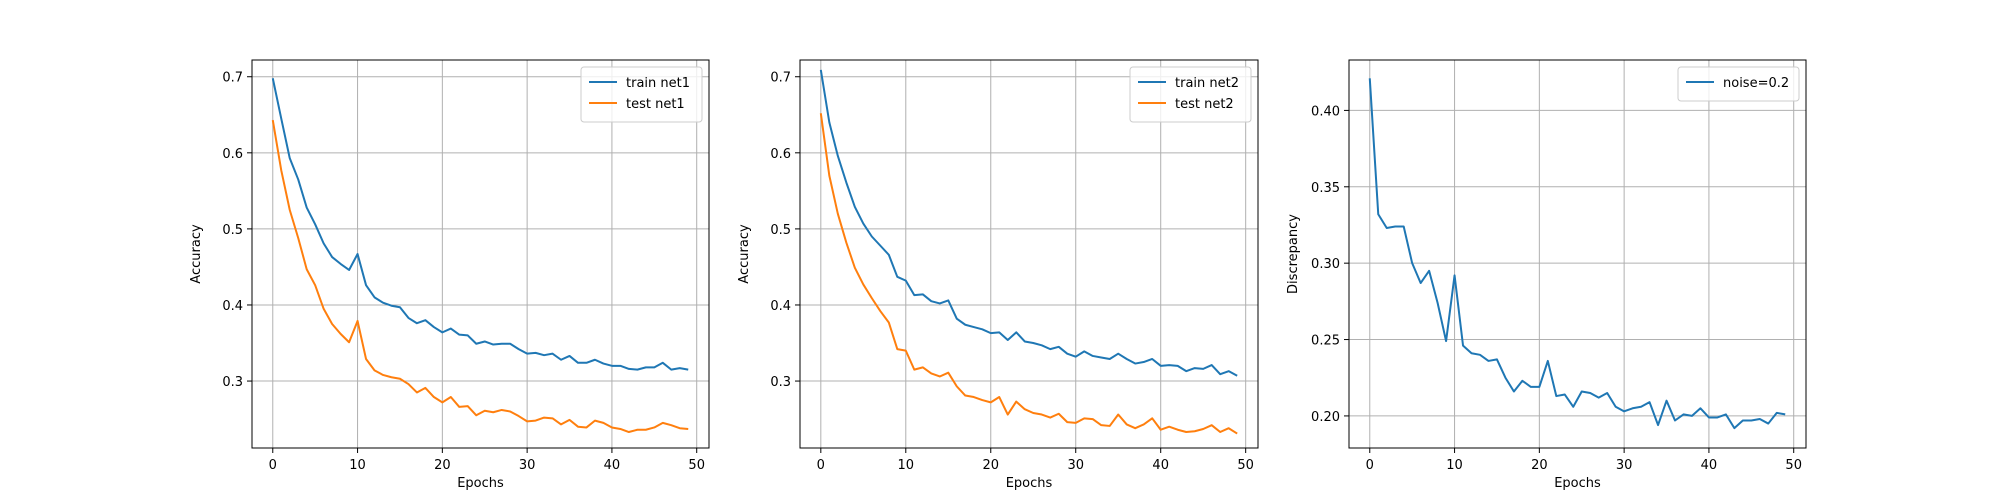 Image resolution: width=2000 pixels, height=500 pixels. What do you see at coordinates (1293, 254) in the screenshot?
I see `y-axis-label: Discrepancy` at bounding box center [1293, 254].